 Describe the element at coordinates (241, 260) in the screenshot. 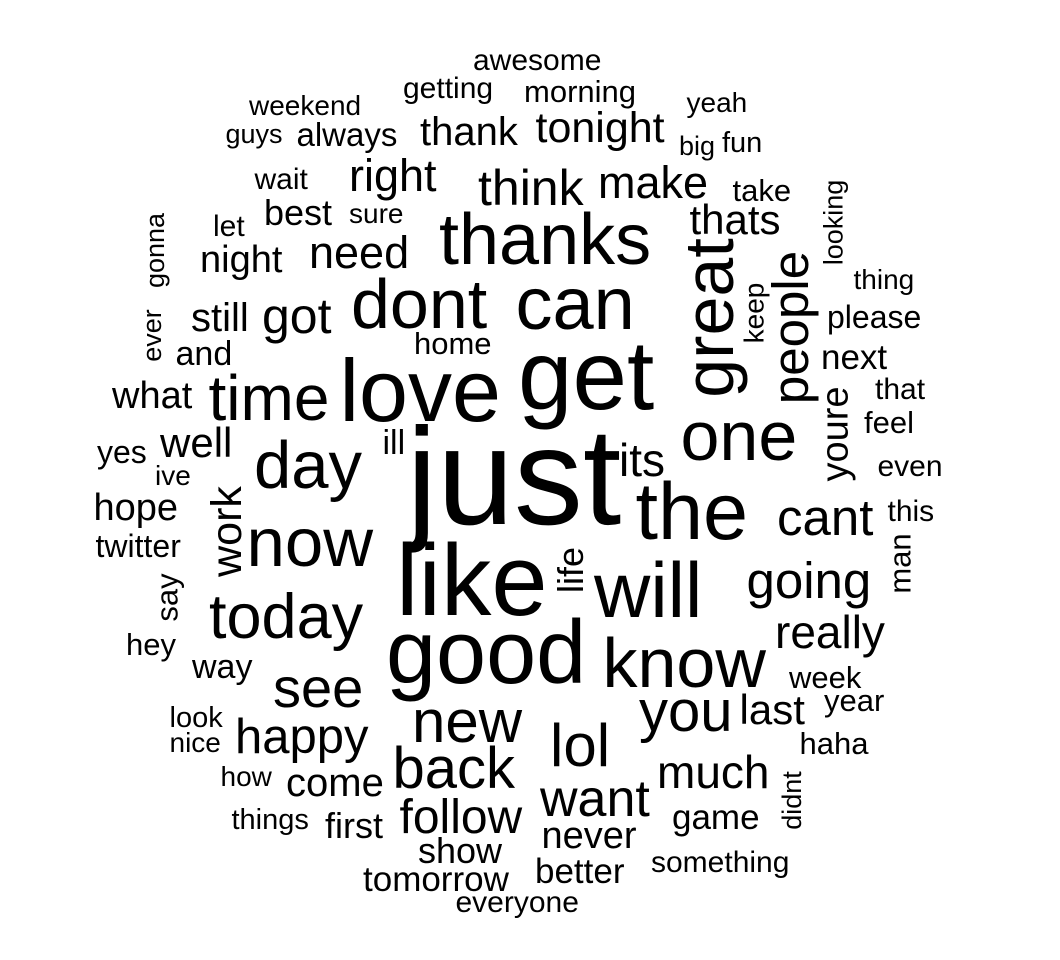

I see `word-night: night` at that location.